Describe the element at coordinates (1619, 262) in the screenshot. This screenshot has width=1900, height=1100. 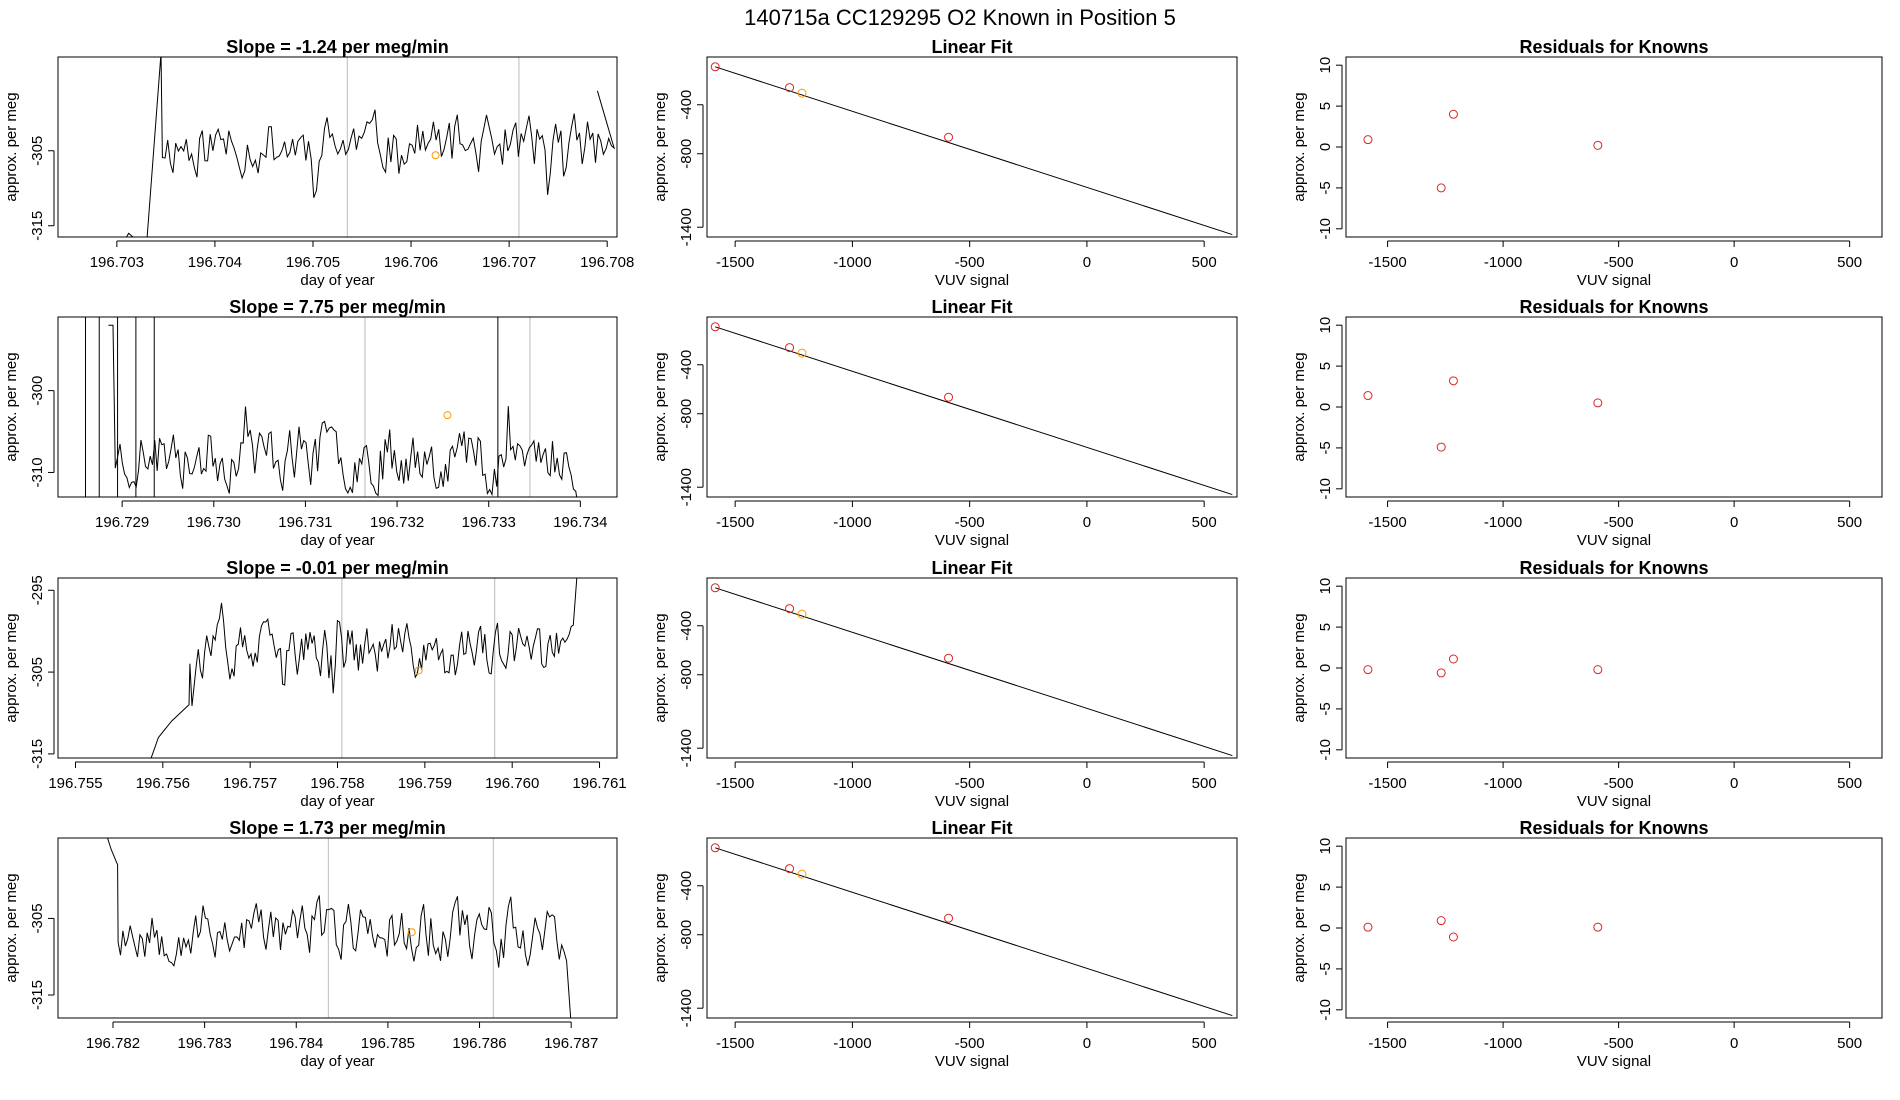
I see `residual-chart-1-x-tick-label: -500` at that location.